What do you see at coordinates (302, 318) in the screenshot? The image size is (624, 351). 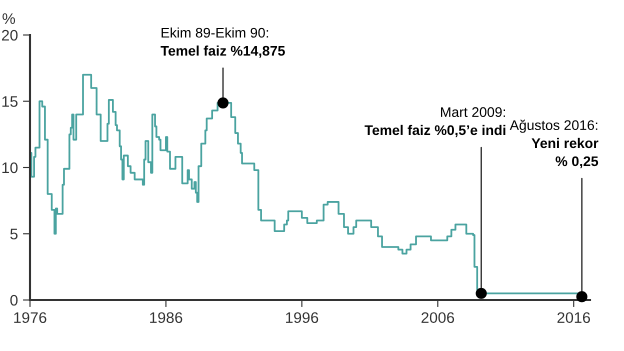 I see `x-tick-label: 1996` at bounding box center [302, 318].